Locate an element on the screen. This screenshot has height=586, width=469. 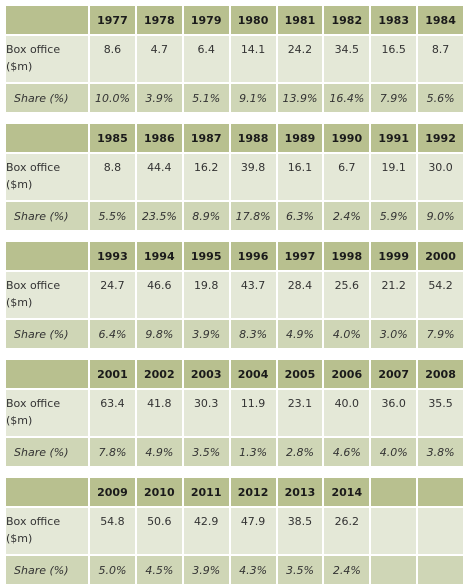
box-office-cell: 26.2 is located at coordinates (347, 531).